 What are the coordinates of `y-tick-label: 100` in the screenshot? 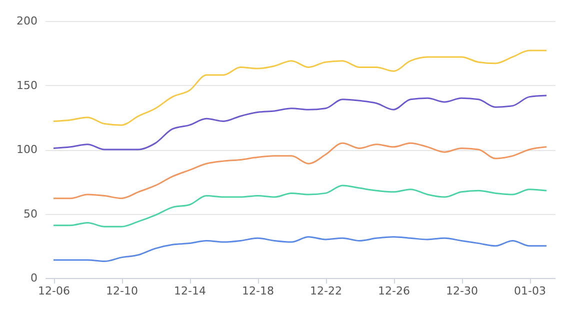 It's located at (27, 149).